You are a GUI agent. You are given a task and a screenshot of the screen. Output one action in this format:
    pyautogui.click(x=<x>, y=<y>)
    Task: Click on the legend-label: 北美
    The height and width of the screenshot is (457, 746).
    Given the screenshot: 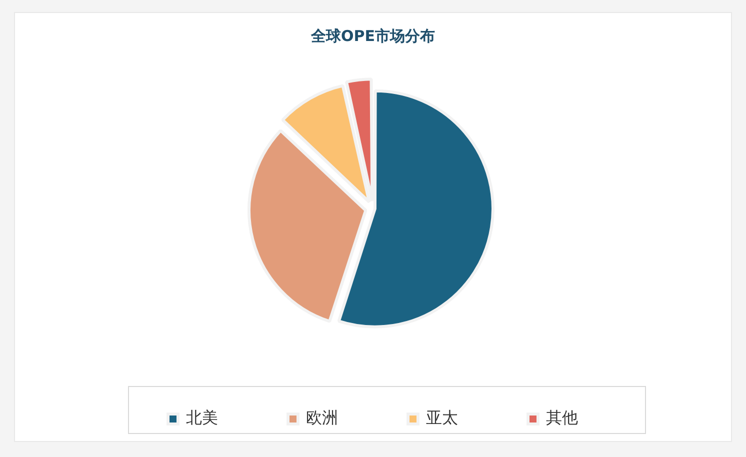 What is the action you would take?
    pyautogui.click(x=202, y=418)
    